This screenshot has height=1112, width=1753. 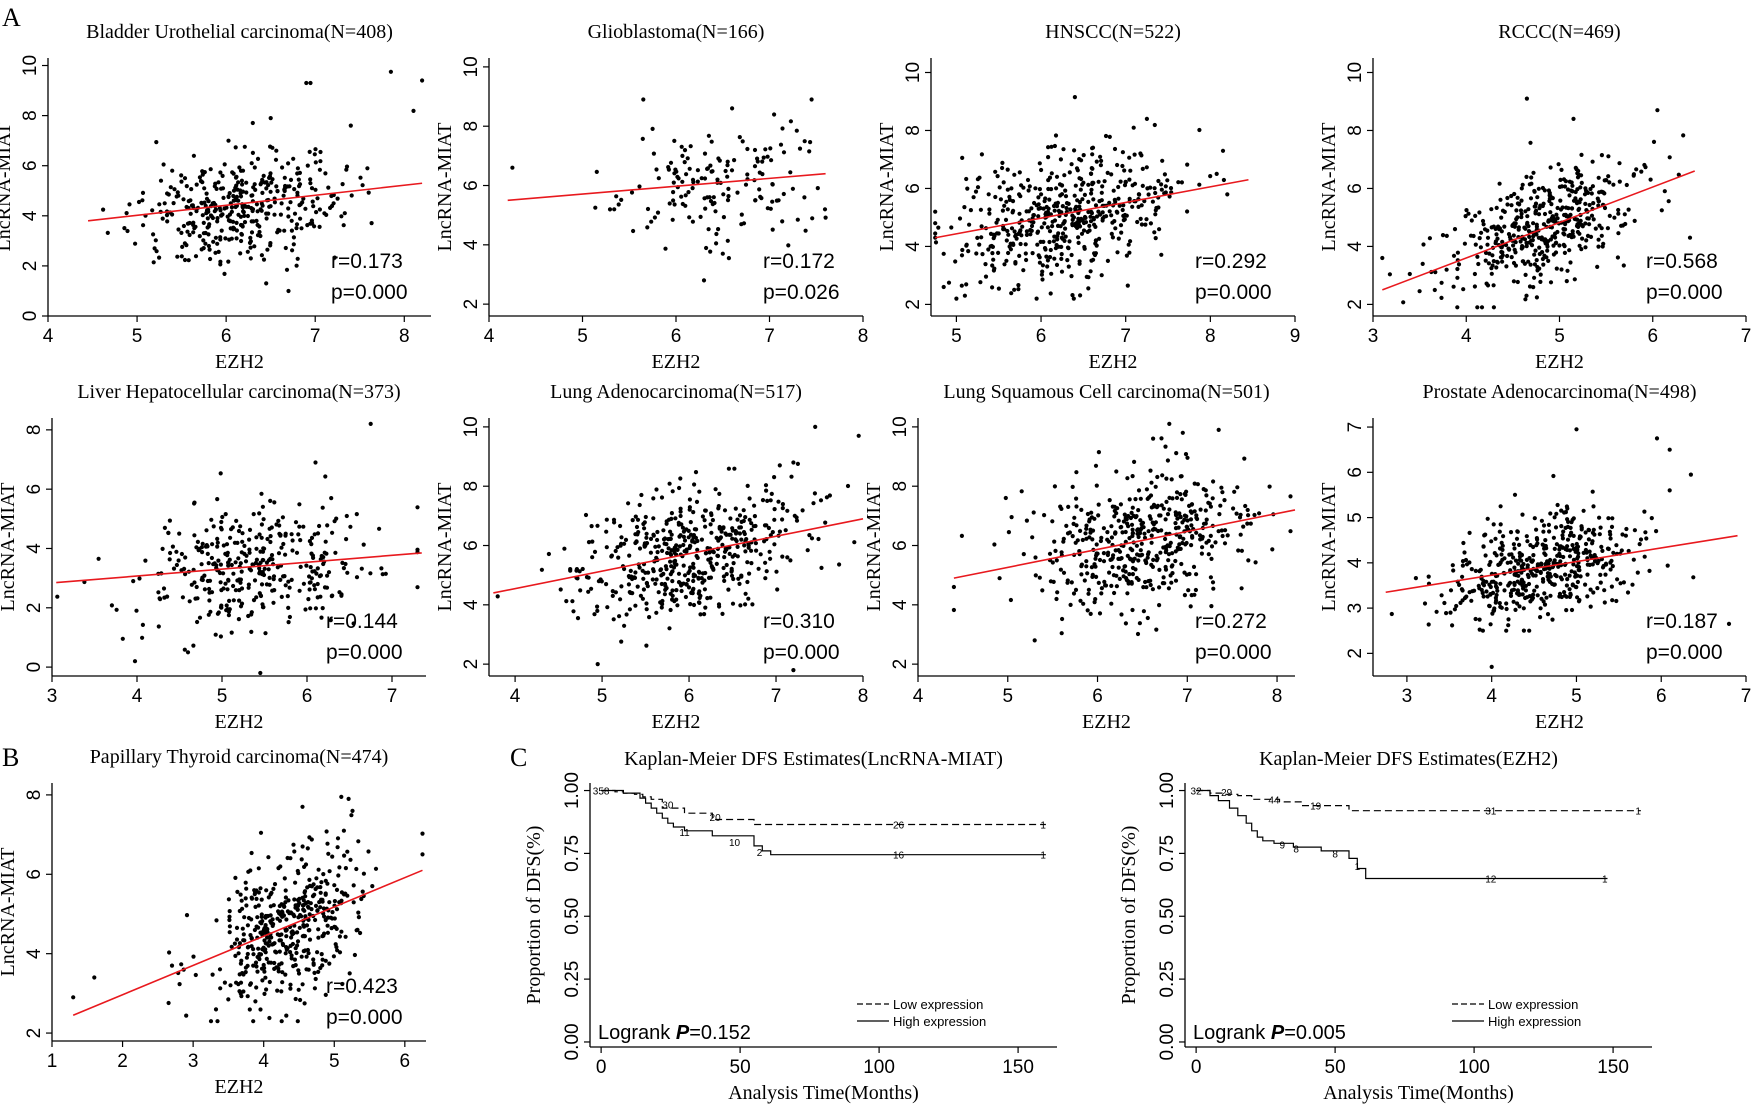 I want to click on x-tick-label: 5, so click(x=1576, y=696).